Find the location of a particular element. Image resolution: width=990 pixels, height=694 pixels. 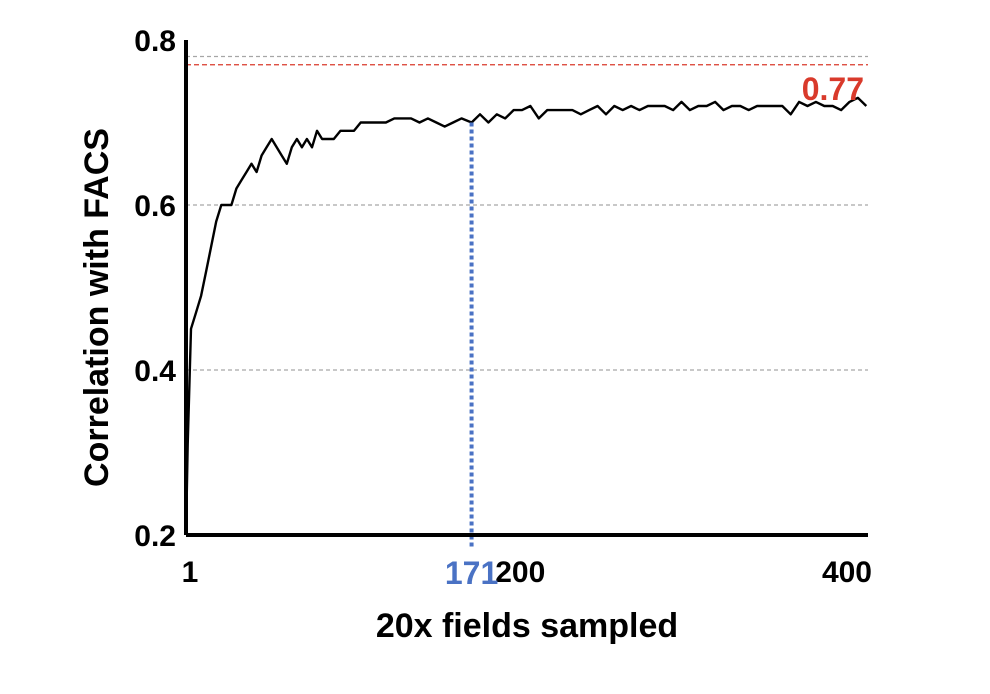

y-tick-label: 0.8 is located at coordinates (155, 41).